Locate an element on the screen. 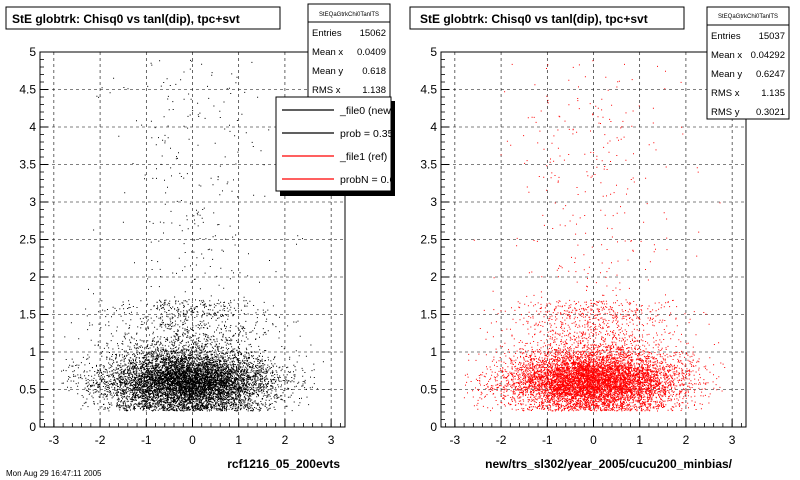 Image resolution: width=800 pixels, height=480 pixels. stats-value: 1.135 is located at coordinates (773, 93).